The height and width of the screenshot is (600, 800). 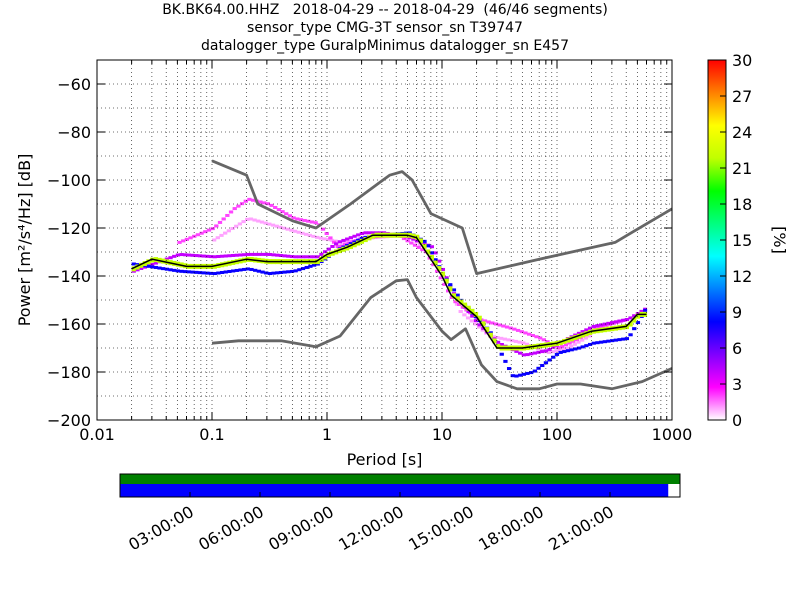 What do you see at coordinates (442, 217) in the screenshot?
I see `noise-model-nhnm` at bounding box center [442, 217].